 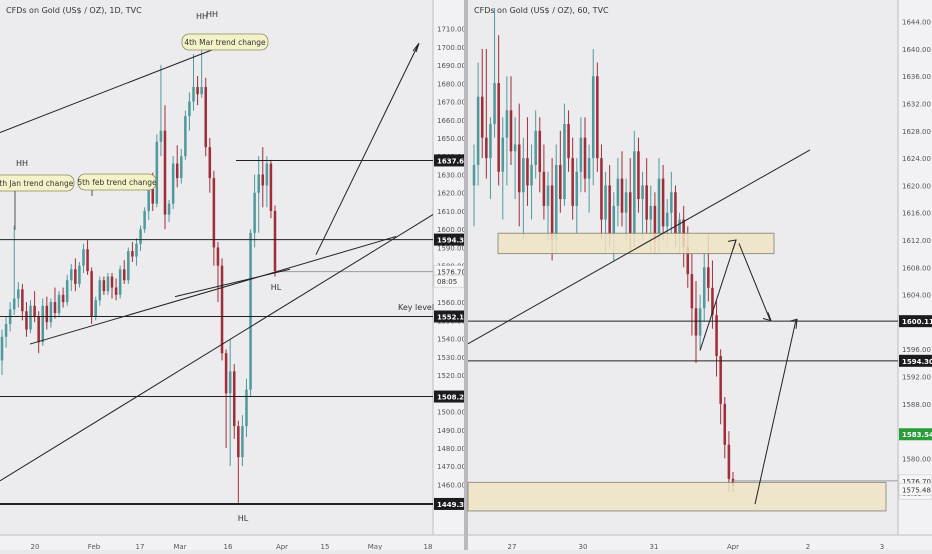 I want to click on x-tick-label: 2, so click(x=808, y=546).